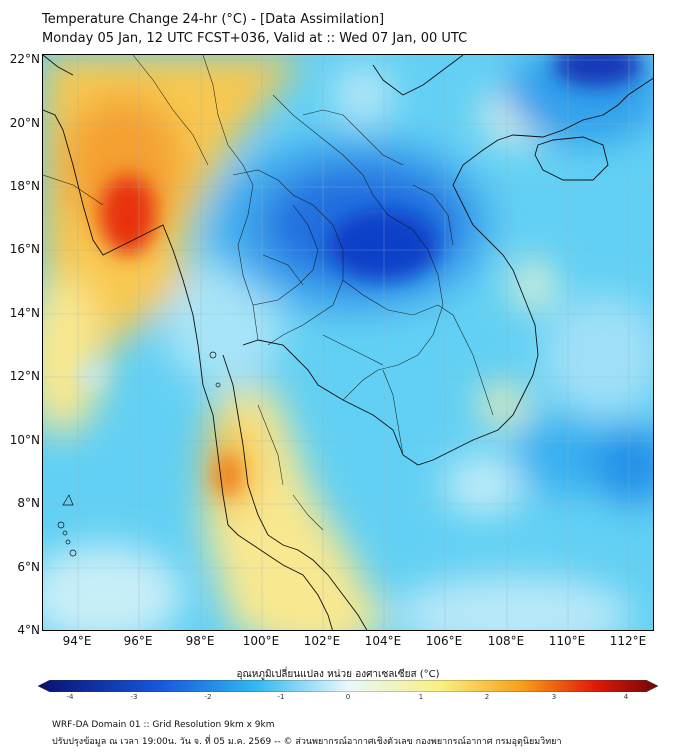 The image size is (676, 756). I want to click on colorbar-tick: -2, so click(208, 697).